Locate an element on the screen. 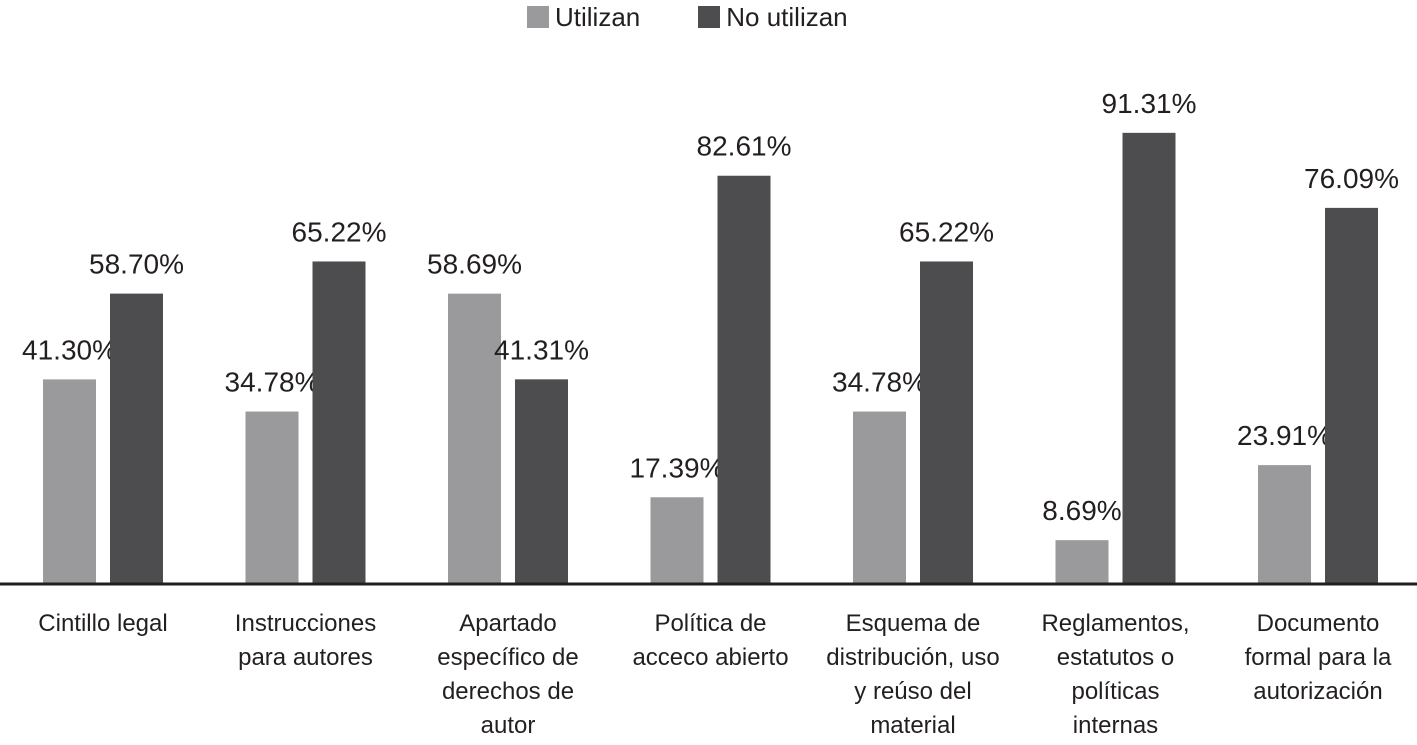 The height and width of the screenshot is (745, 1417). category-label-line: material is located at coordinates (913, 725).